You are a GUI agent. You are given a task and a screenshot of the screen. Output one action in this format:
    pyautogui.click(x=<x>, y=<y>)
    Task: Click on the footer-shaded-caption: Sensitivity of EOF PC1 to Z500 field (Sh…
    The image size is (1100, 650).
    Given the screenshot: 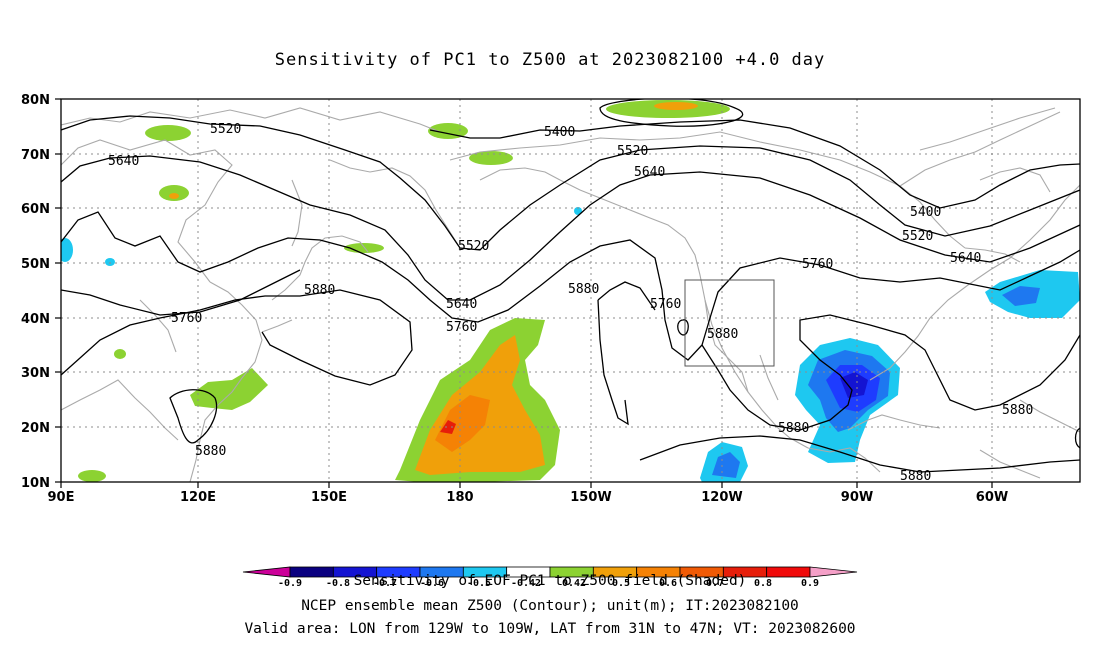 What is the action you would take?
    pyautogui.click(x=550, y=581)
    